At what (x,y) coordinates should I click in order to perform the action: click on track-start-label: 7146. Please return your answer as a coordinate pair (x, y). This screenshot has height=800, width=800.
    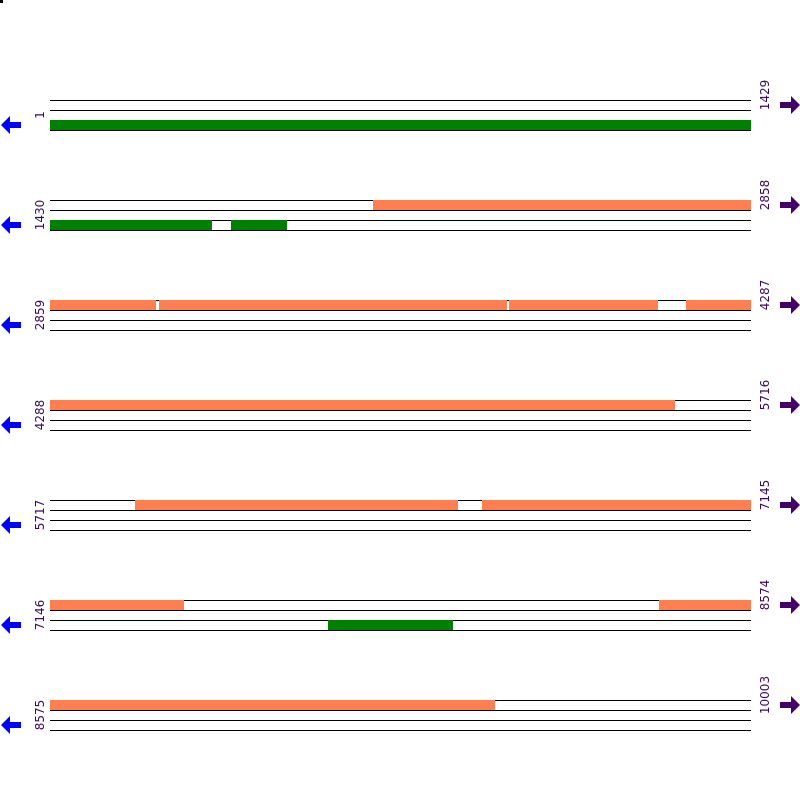
    Looking at the image, I should click on (40, 615).